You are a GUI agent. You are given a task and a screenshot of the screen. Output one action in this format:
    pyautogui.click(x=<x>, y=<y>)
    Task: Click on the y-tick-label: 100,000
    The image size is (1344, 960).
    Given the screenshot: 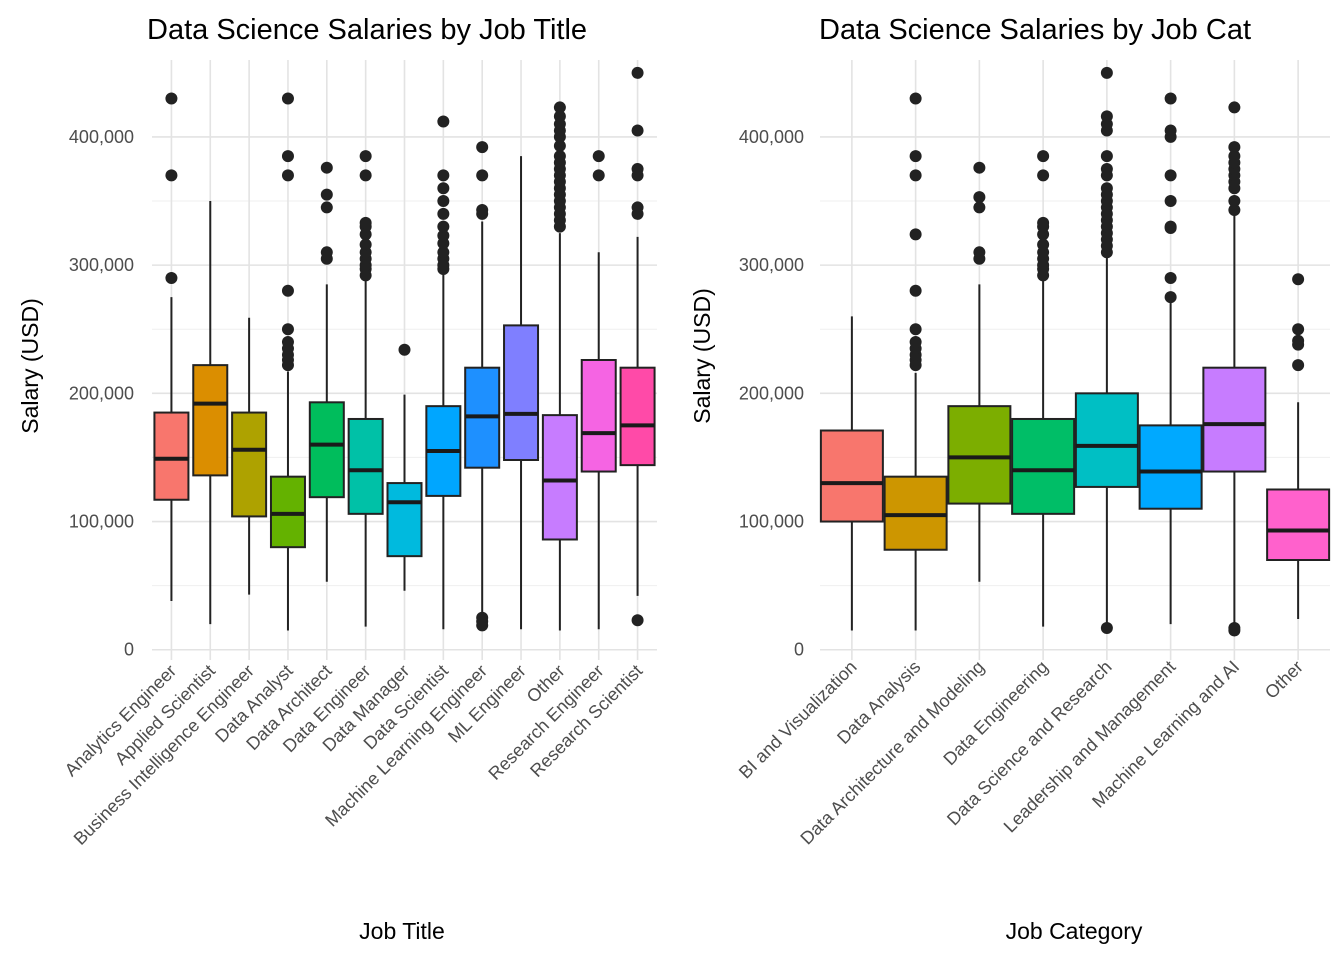 What is the action you would take?
    pyautogui.click(x=771, y=522)
    